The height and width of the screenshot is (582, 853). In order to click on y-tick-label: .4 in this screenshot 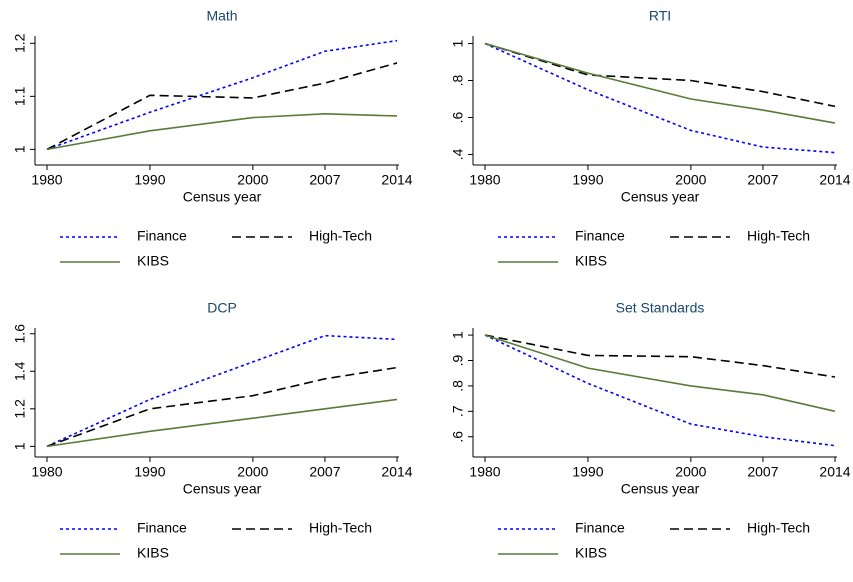, I will do `click(458, 154)`.